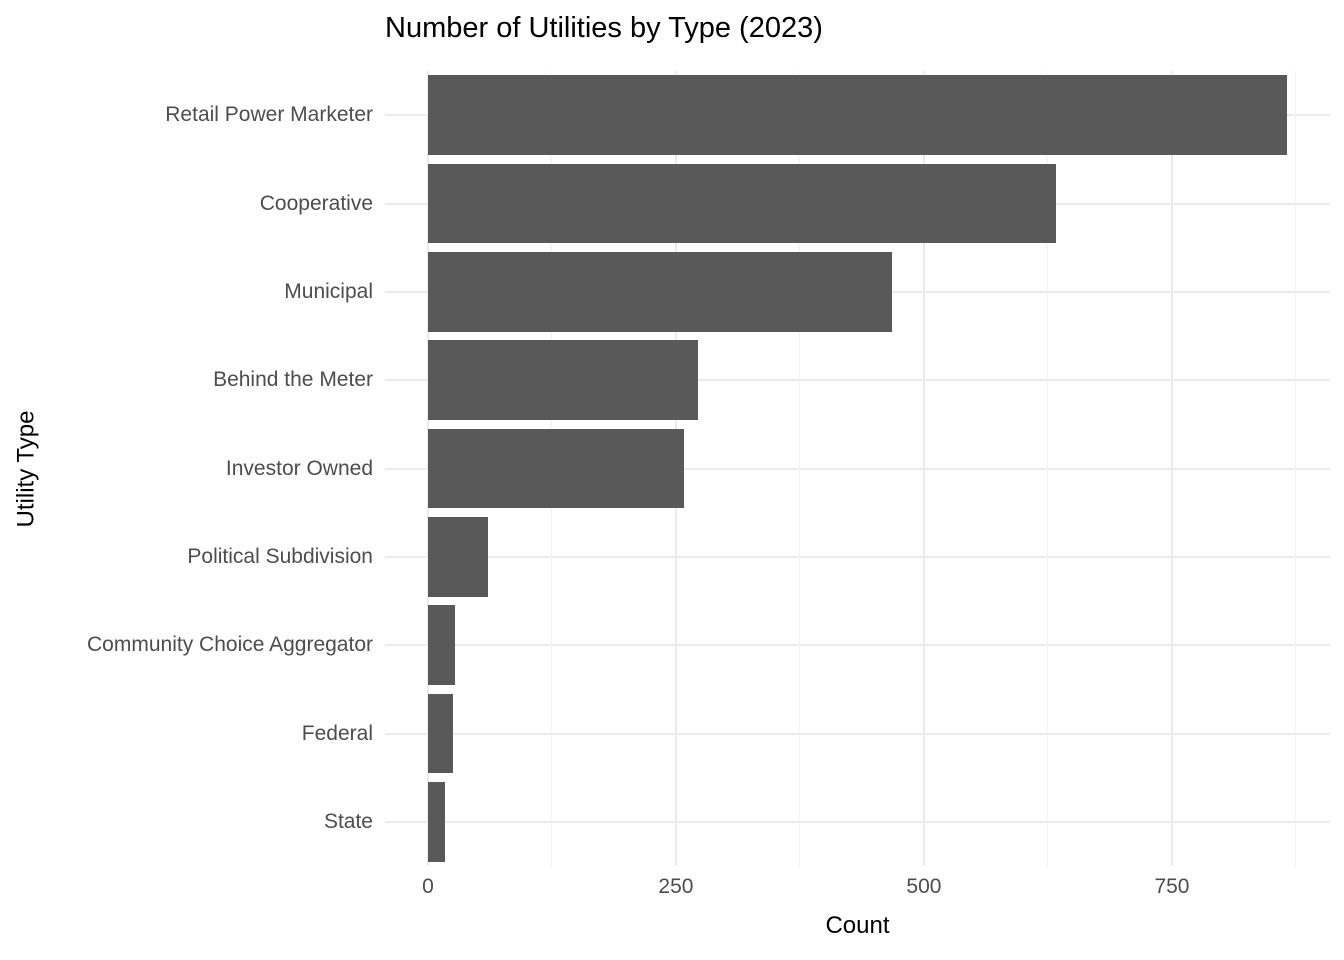 This screenshot has width=1344, height=960. Describe the element at coordinates (280, 556) in the screenshot. I see `y-tick-label: Political Subdivision` at that location.